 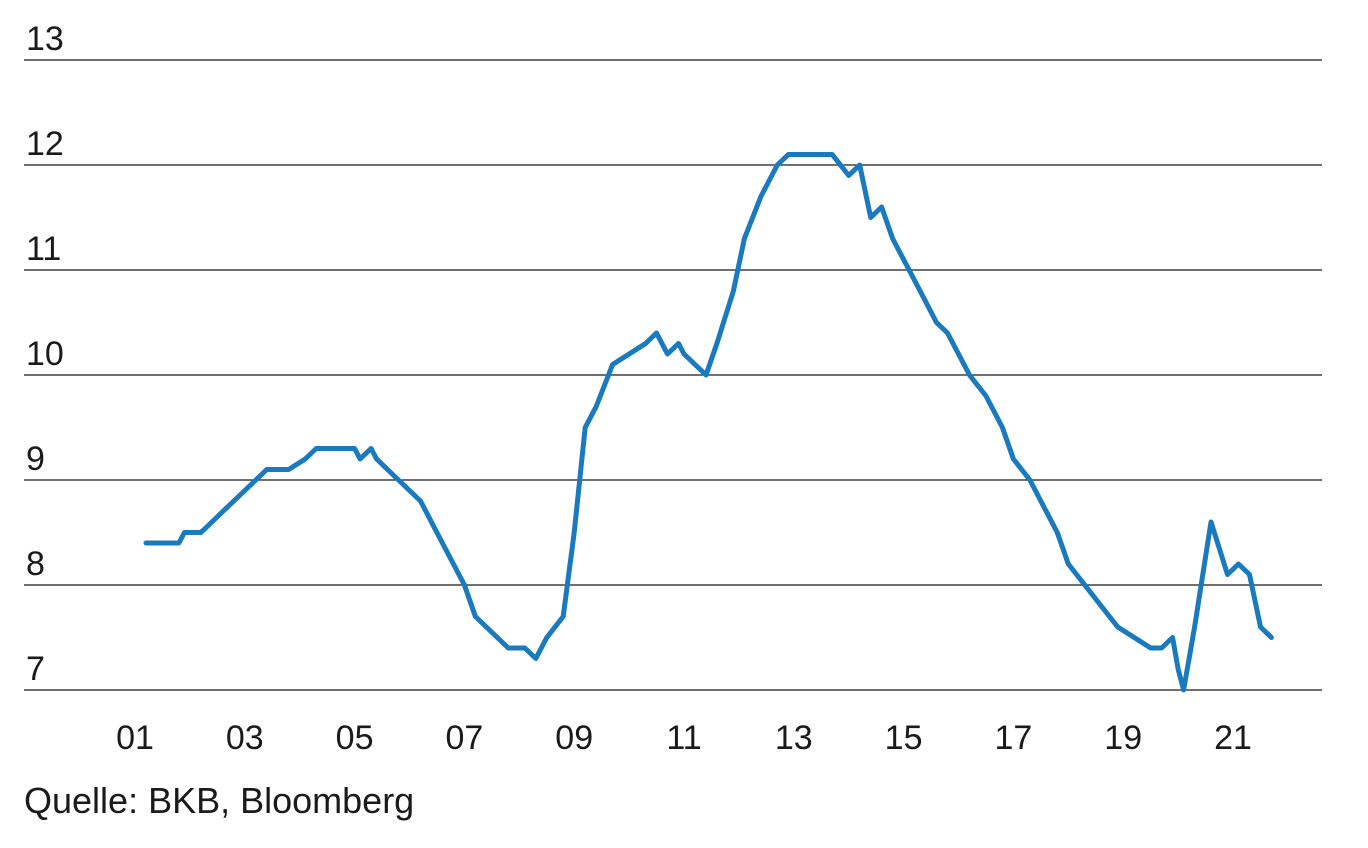 What do you see at coordinates (45, 39) in the screenshot?
I see `y-tick-label-13: 13` at bounding box center [45, 39].